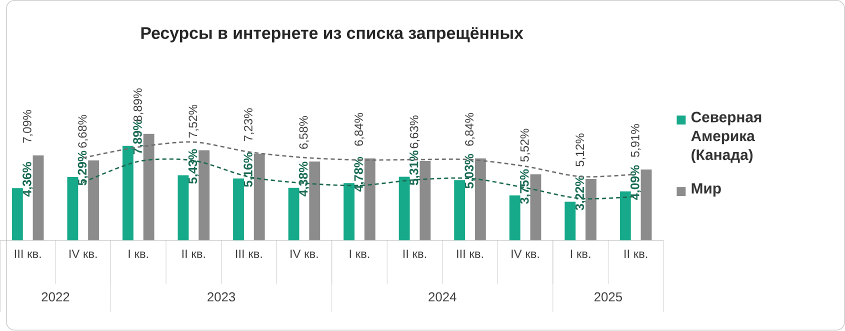 The image size is (845, 331). What do you see at coordinates (470, 171) in the screenshot?
I see `data-label: 5,03%` at bounding box center [470, 171].